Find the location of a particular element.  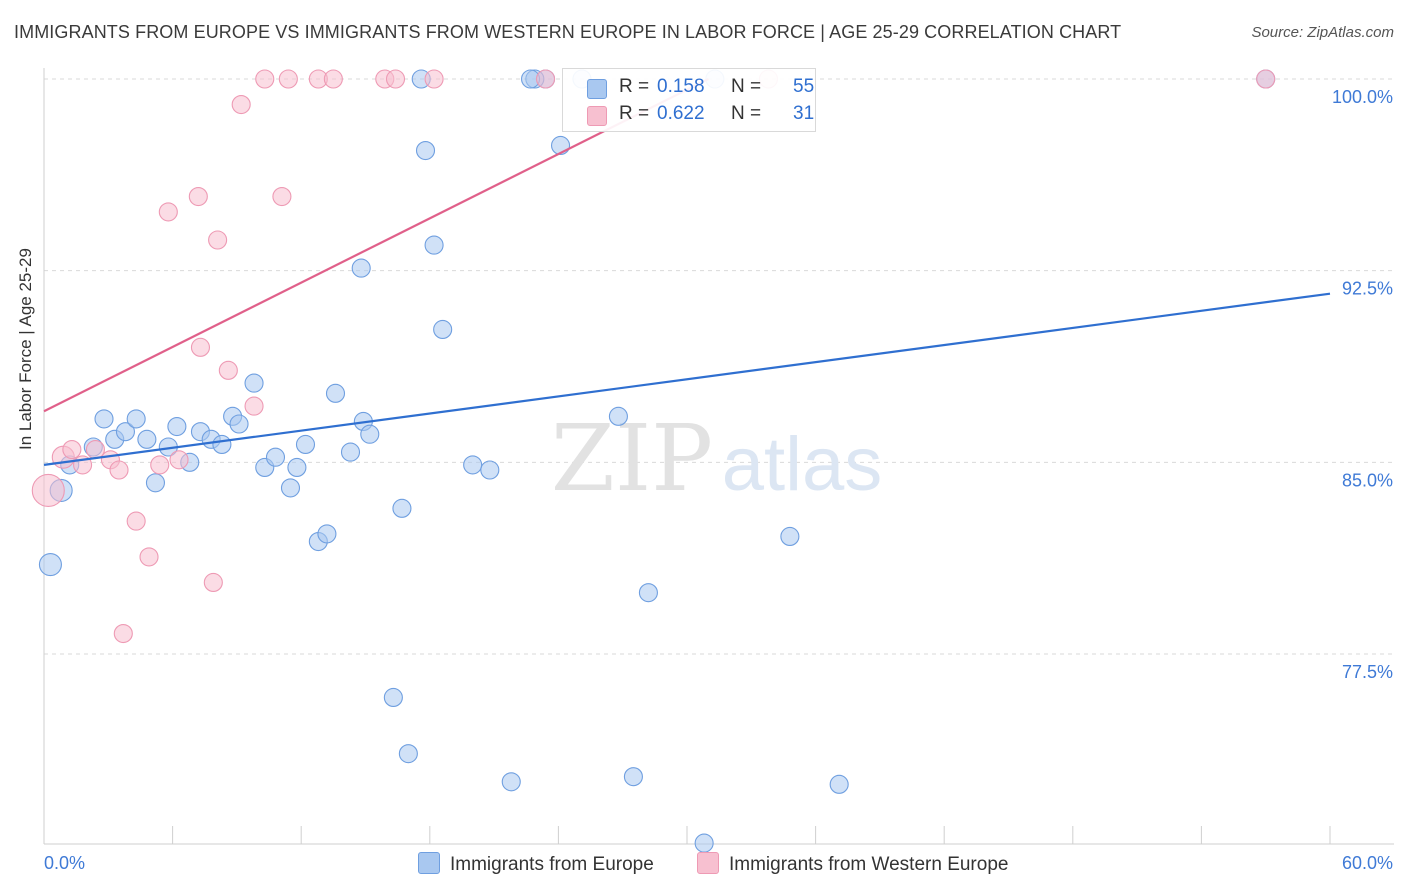

bottom-legend-label-western-europe: Immigrants from Western Europe is located at coordinates (869, 864).